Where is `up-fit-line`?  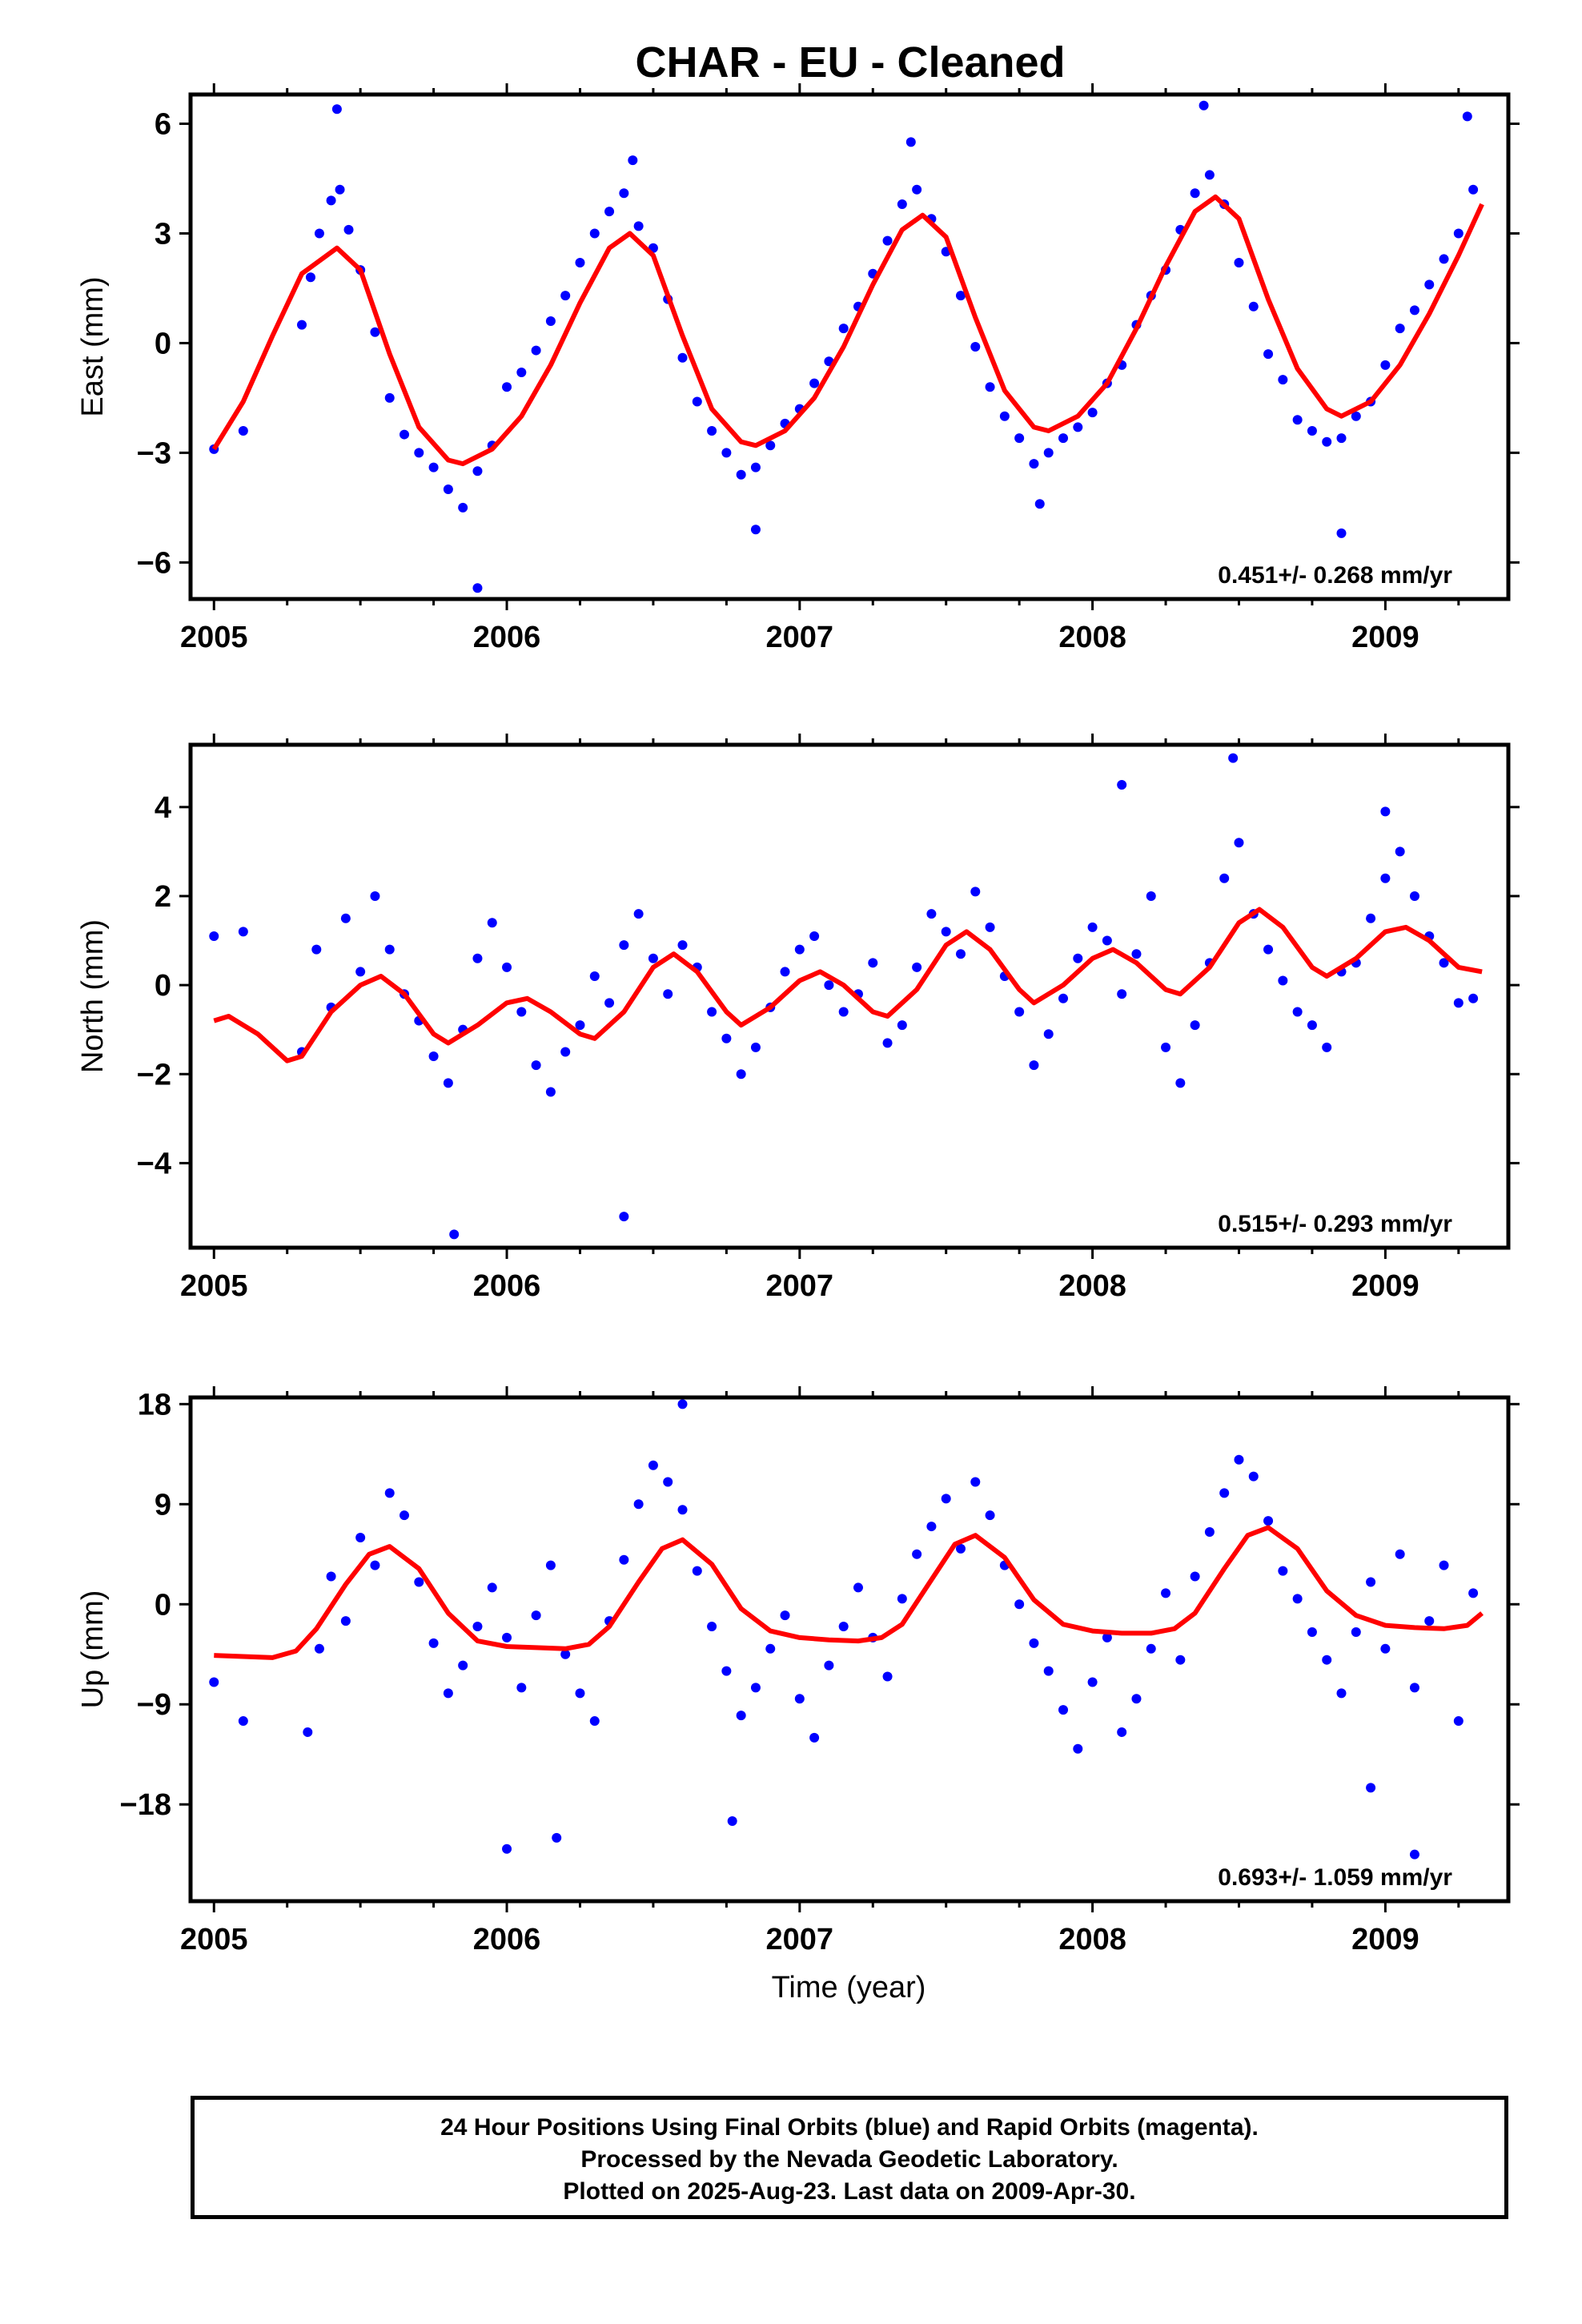 up-fit-line is located at coordinates (849, 1592).